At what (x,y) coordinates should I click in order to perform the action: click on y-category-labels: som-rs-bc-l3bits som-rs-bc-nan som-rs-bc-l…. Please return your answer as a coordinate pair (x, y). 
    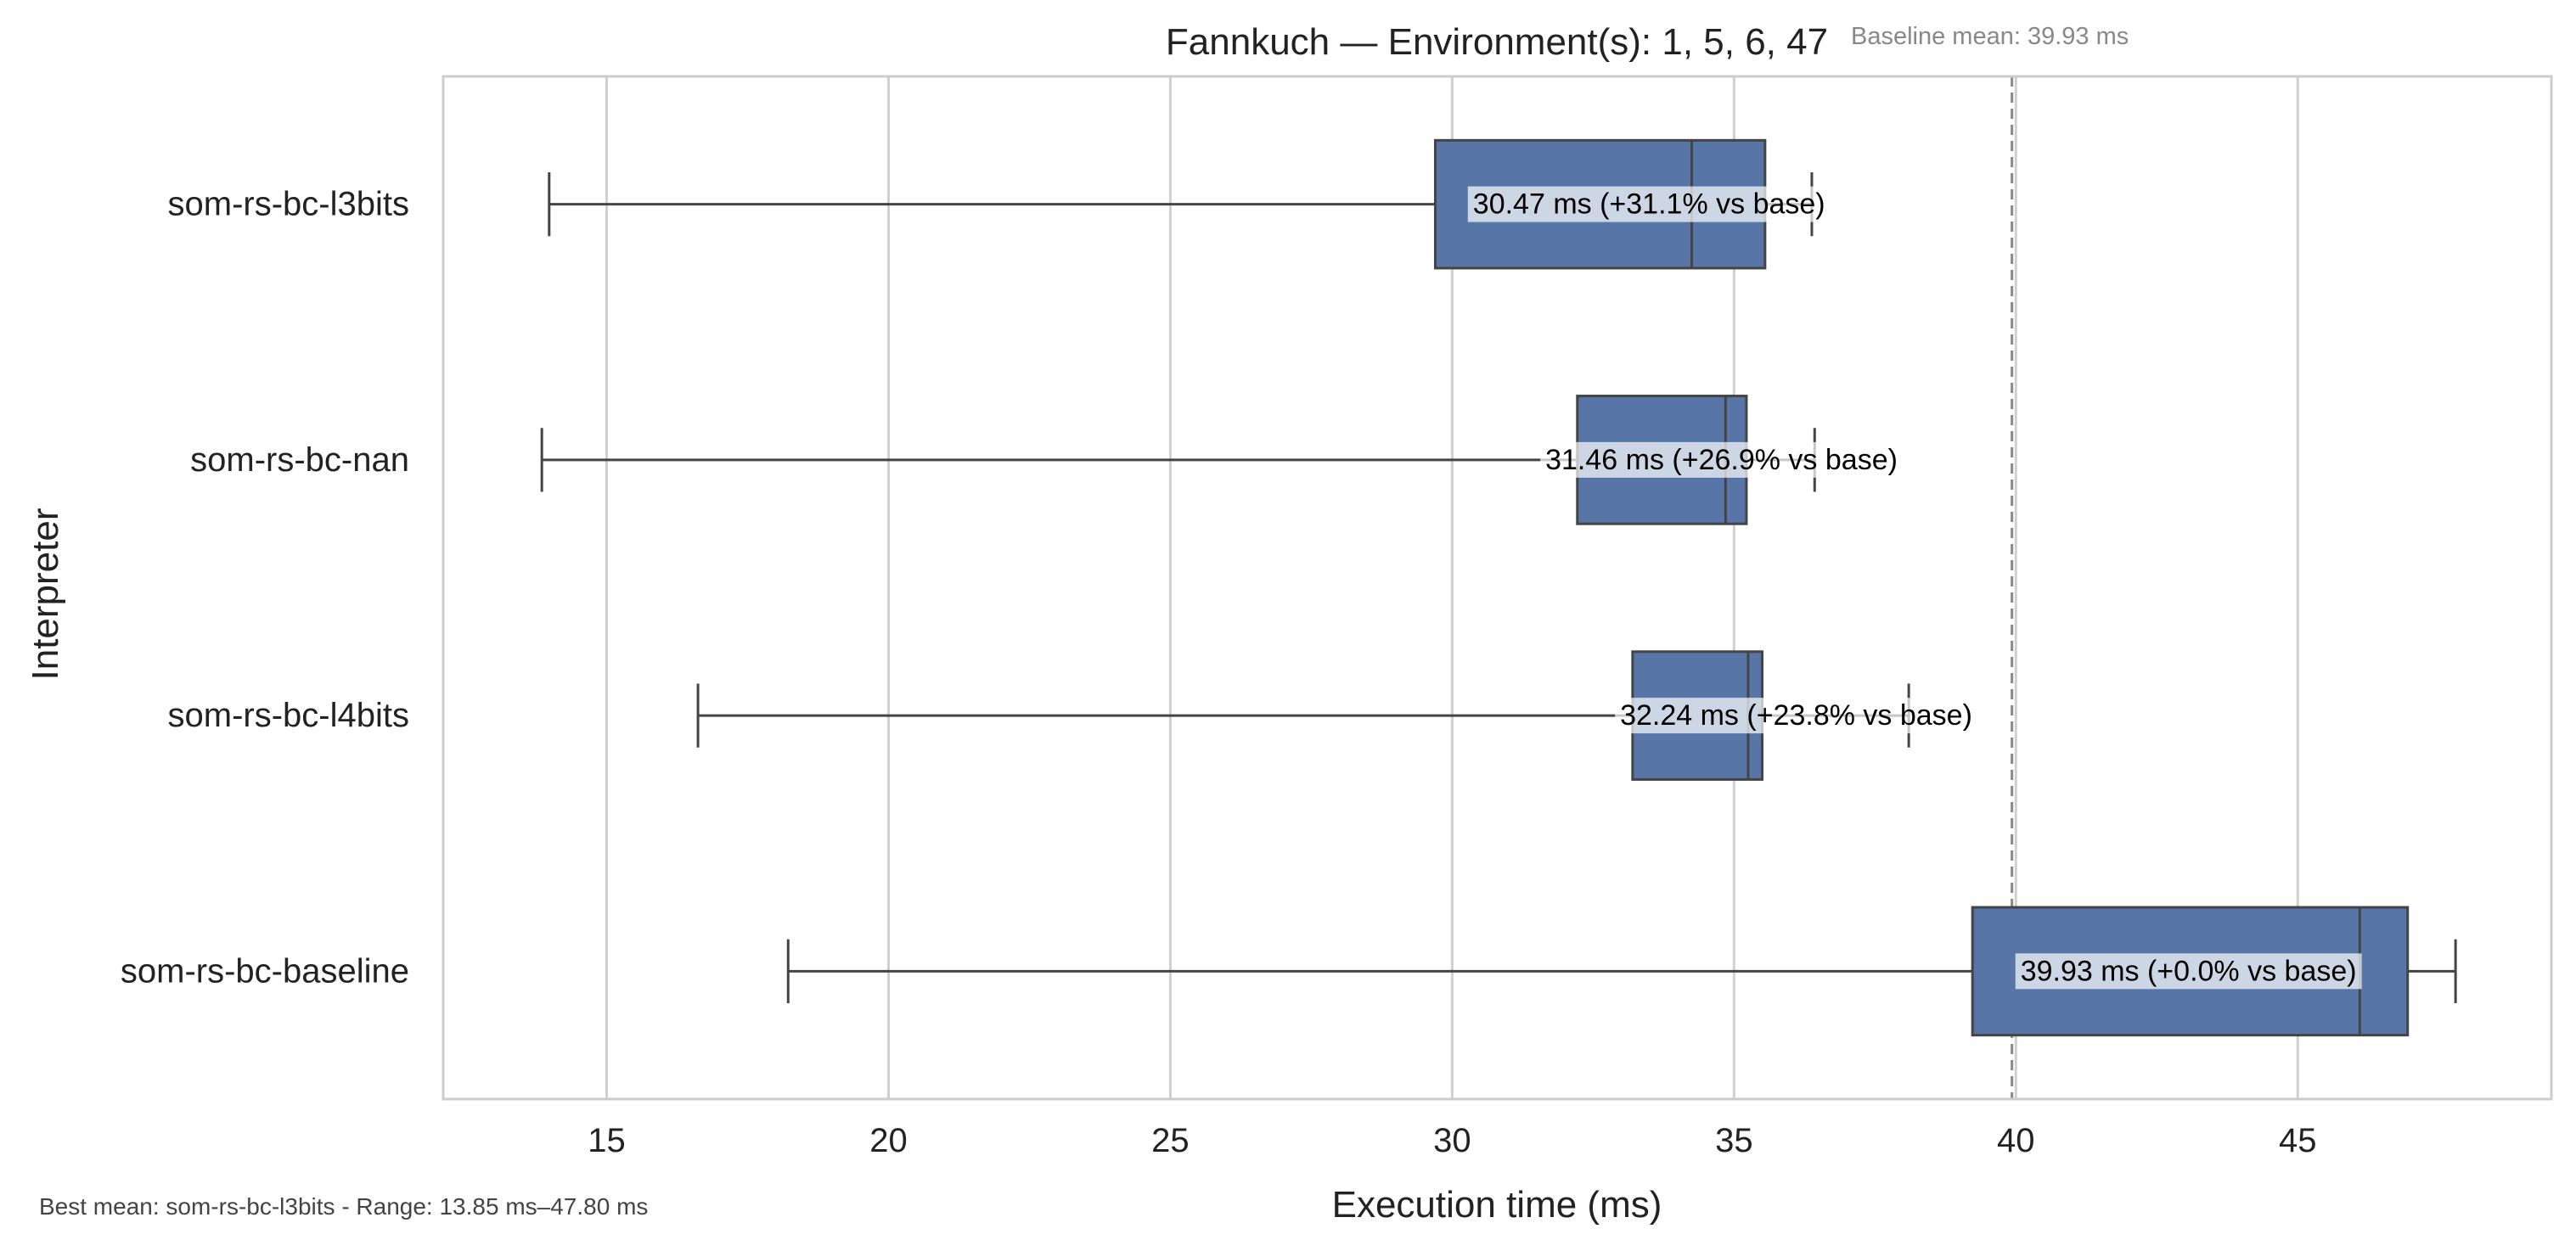
    Looking at the image, I should click on (265, 588).